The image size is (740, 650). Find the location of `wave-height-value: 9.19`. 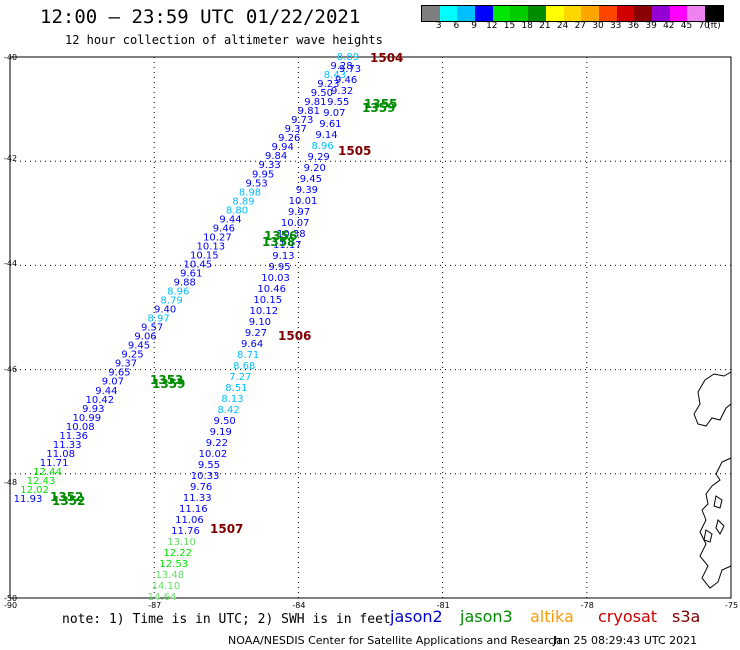

wave-height-value: 9.19 is located at coordinates (221, 432).